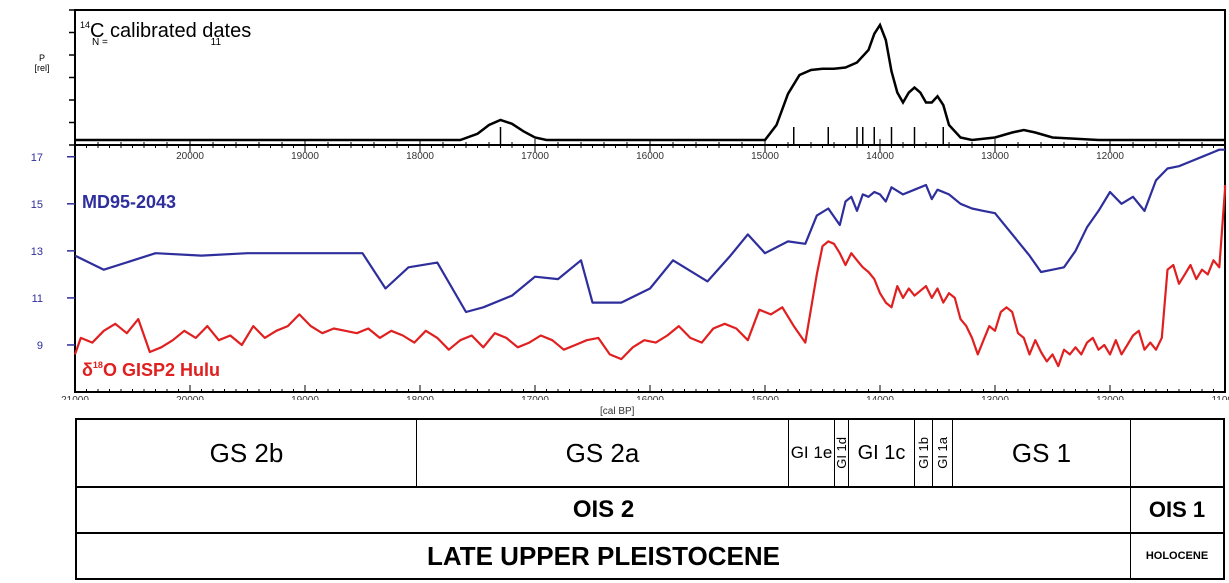 Image resolution: width=1229 pixels, height=583 pixels. I want to click on top-x-tick-label: 14000, so click(880, 156).